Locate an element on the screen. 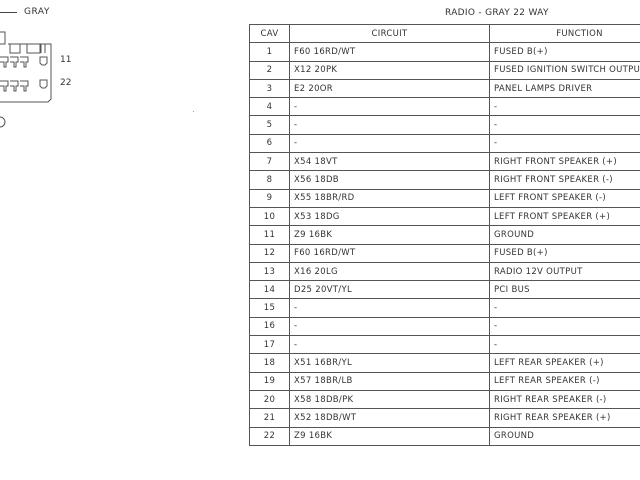 The height and width of the screenshot is (480, 640). table-row: 18 X51 16BR/YL LEFT REAR SPEAKER (+) is located at coordinates (444, 363).